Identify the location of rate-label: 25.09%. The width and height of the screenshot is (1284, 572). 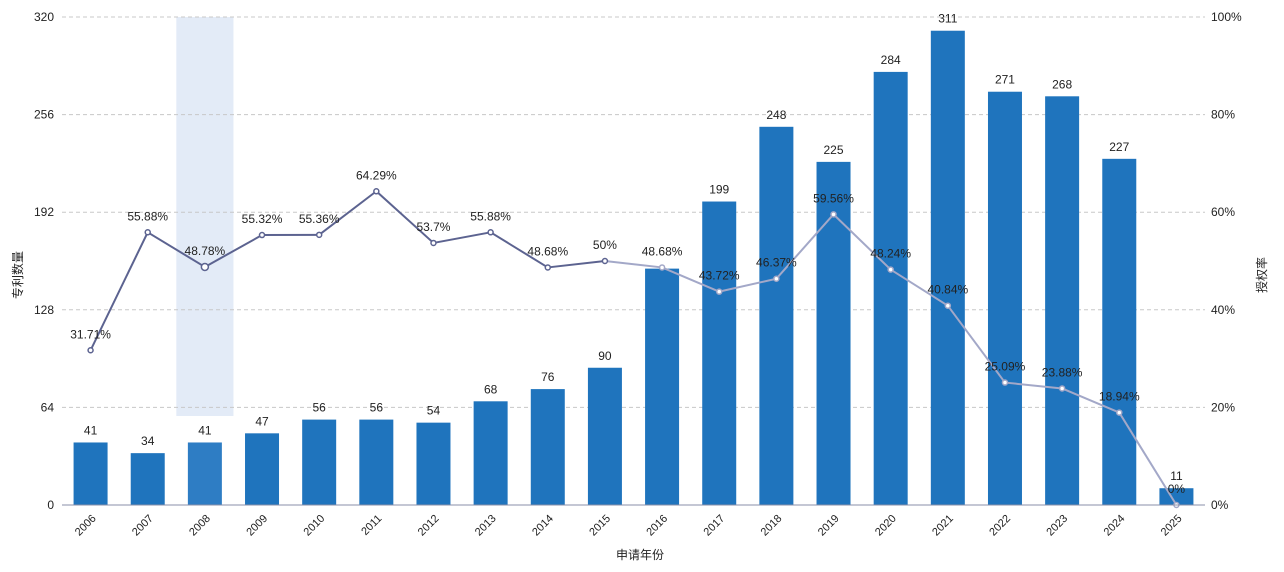
(1005, 367).